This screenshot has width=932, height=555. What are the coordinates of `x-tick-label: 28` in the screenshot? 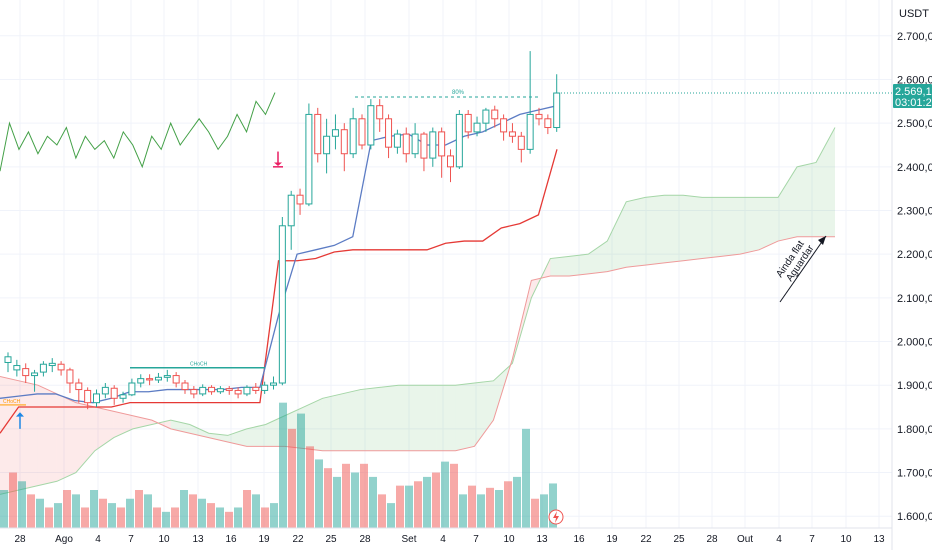 It's located at (712, 539).